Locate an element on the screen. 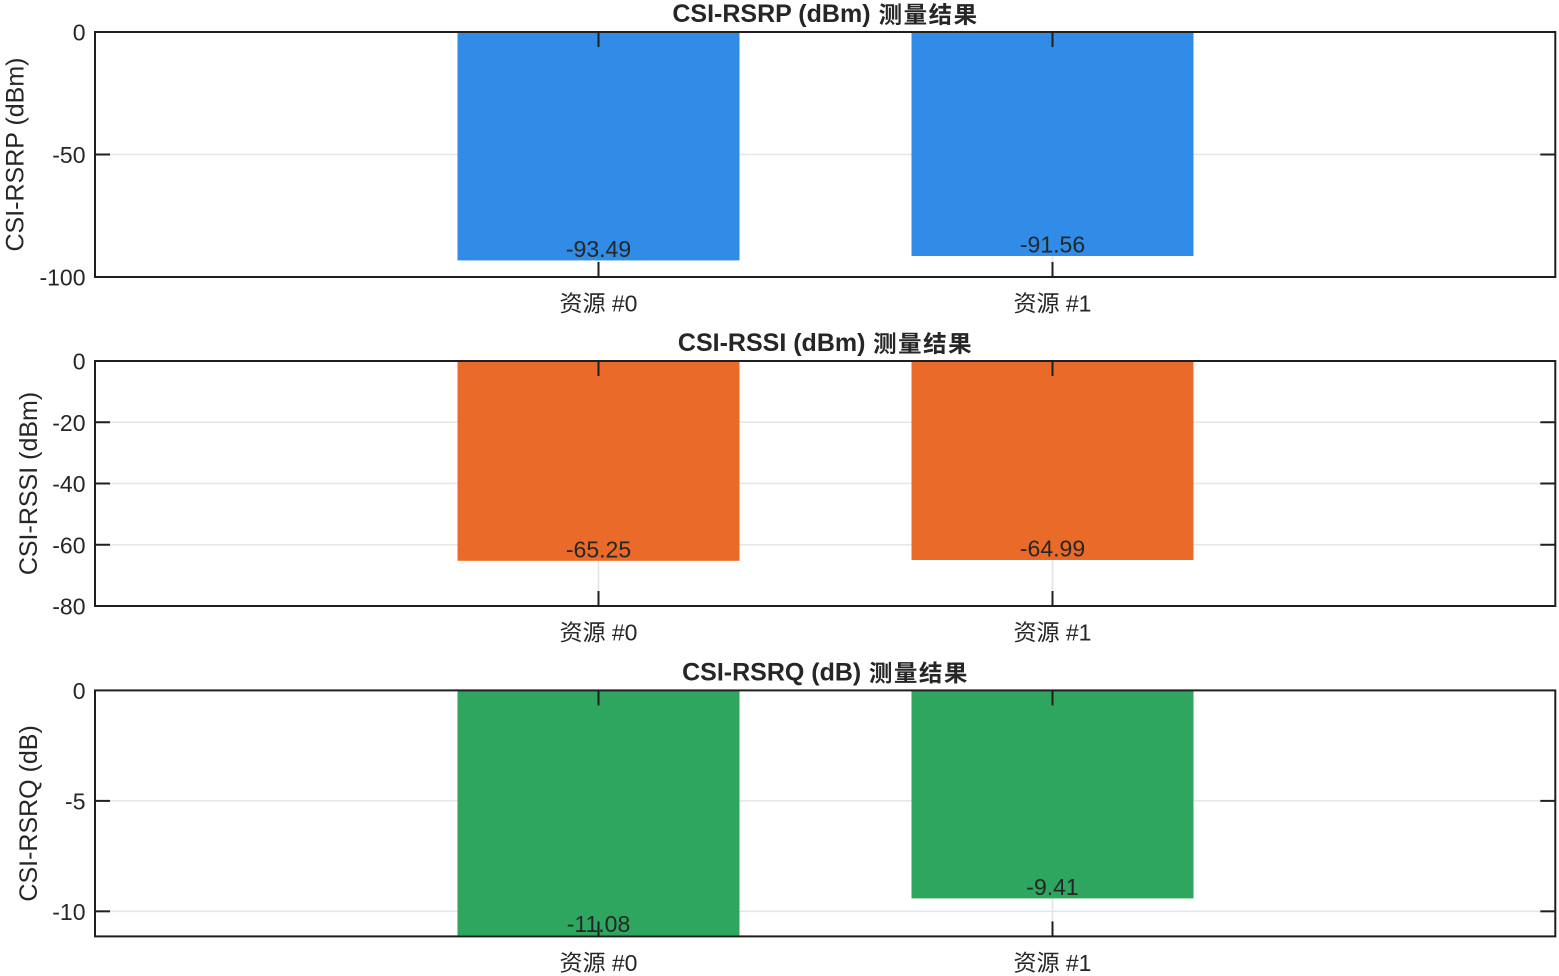 This screenshot has width=1559, height=976. svg-text: -80 is located at coordinates (68, 607).